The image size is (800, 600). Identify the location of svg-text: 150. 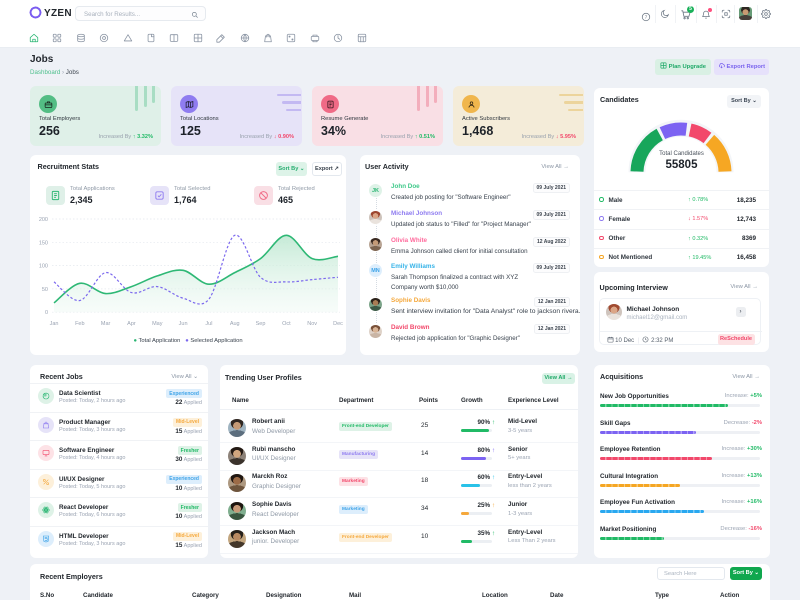
(43, 243).